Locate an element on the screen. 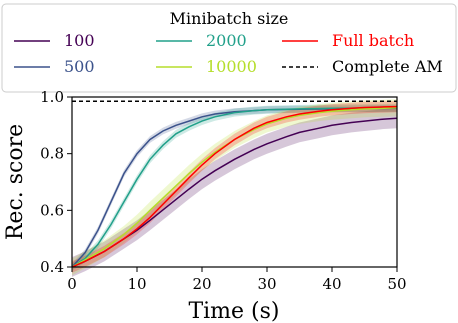 This screenshot has height=323, width=458. x-tick-label: 30 is located at coordinates (266, 284).